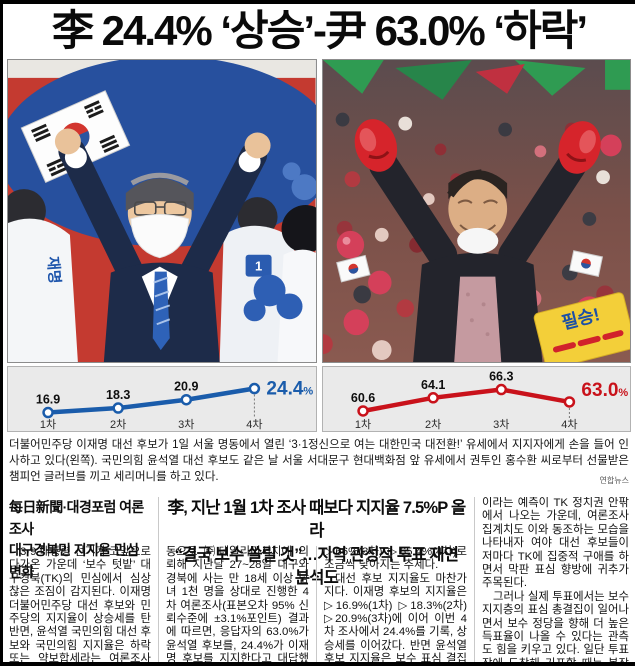 This screenshot has height=666, width=635. What do you see at coordinates (186, 387) in the screenshot?
I see `svg-text: 20.9` at bounding box center [186, 387].